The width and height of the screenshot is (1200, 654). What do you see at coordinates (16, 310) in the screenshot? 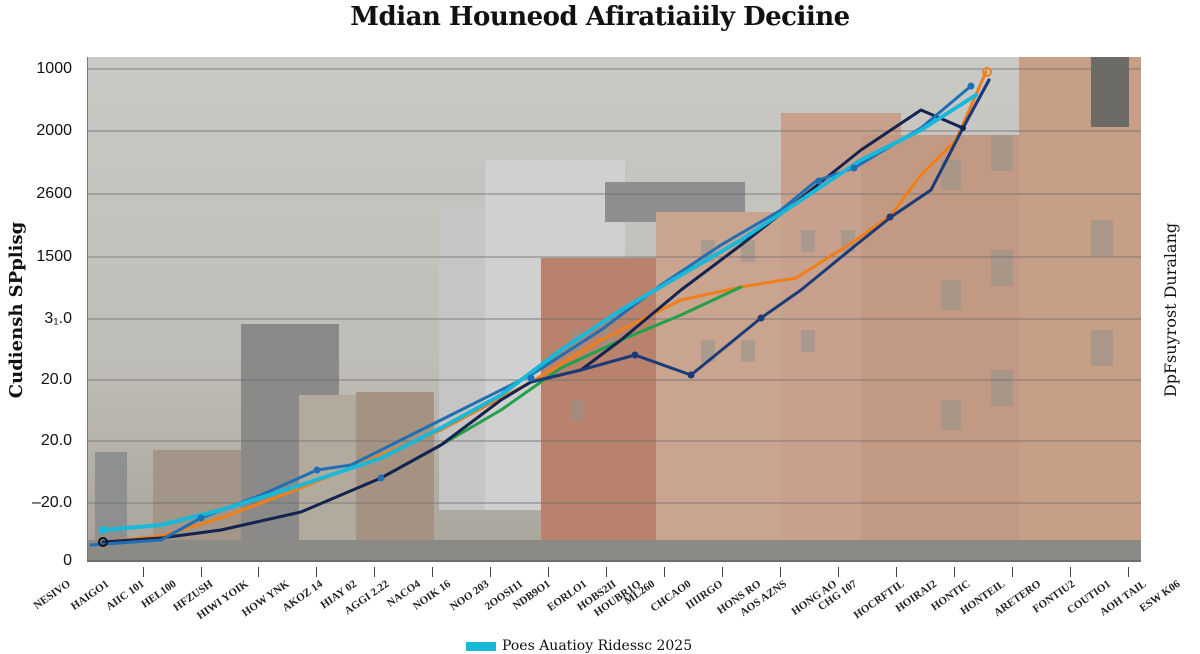
I see `y-axis-label: Cudiensh SPplisg` at bounding box center [16, 310].